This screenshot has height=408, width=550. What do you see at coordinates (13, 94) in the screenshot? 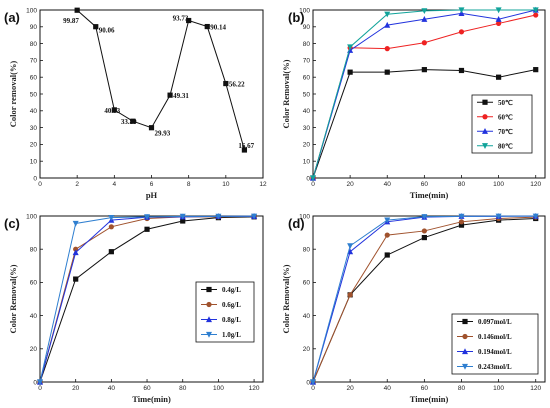
I see `y-axis-label: Color removal(%)` at bounding box center [13, 94].